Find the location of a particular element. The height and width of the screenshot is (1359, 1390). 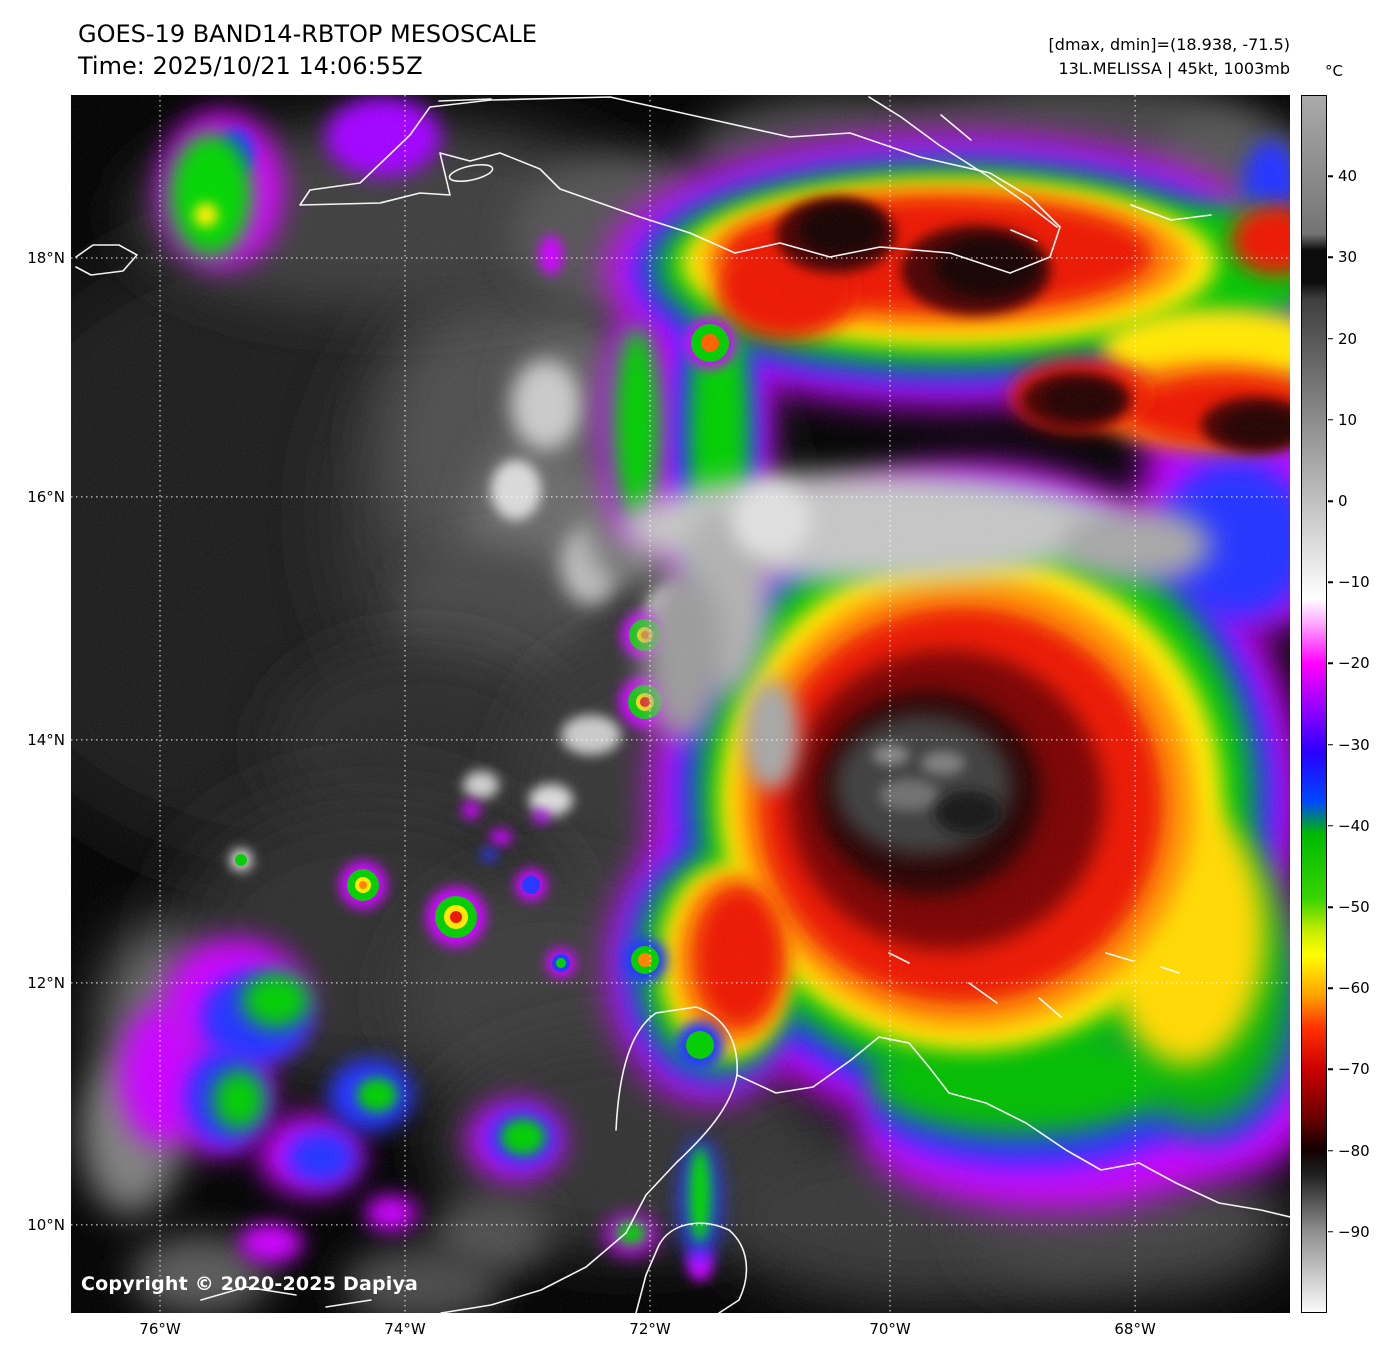

lat-tick-label: 14°N is located at coordinates (46, 739).